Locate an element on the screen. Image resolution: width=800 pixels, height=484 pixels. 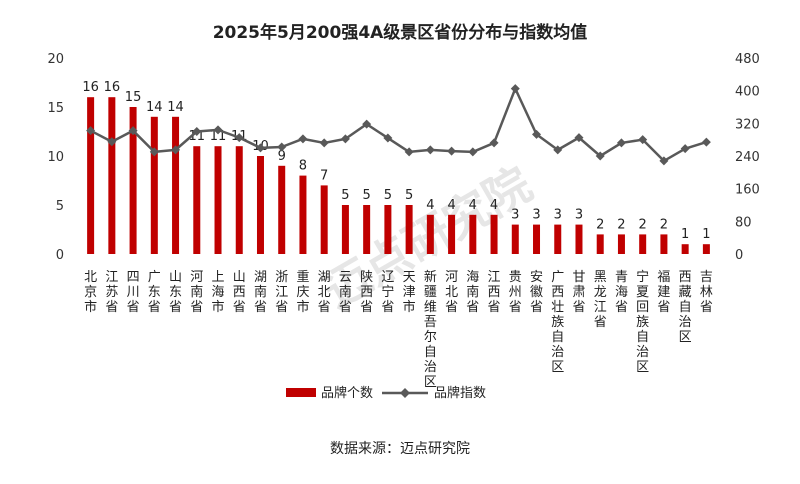
y-right-tick-label: 480 is located at coordinates (747, 59).